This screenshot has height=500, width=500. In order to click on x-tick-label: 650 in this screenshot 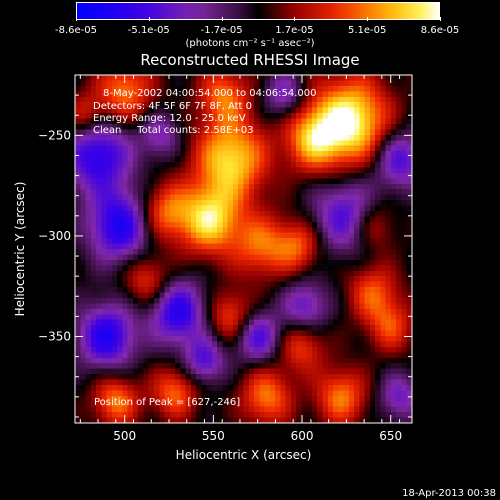, I will do `click(390, 436)`.